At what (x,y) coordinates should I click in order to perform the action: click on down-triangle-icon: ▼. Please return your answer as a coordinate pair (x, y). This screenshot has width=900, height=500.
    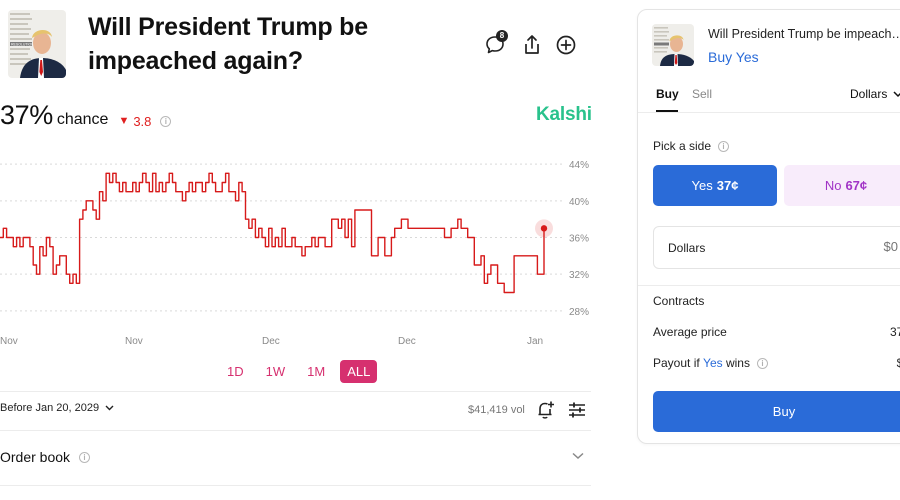
    Looking at the image, I should click on (124, 121).